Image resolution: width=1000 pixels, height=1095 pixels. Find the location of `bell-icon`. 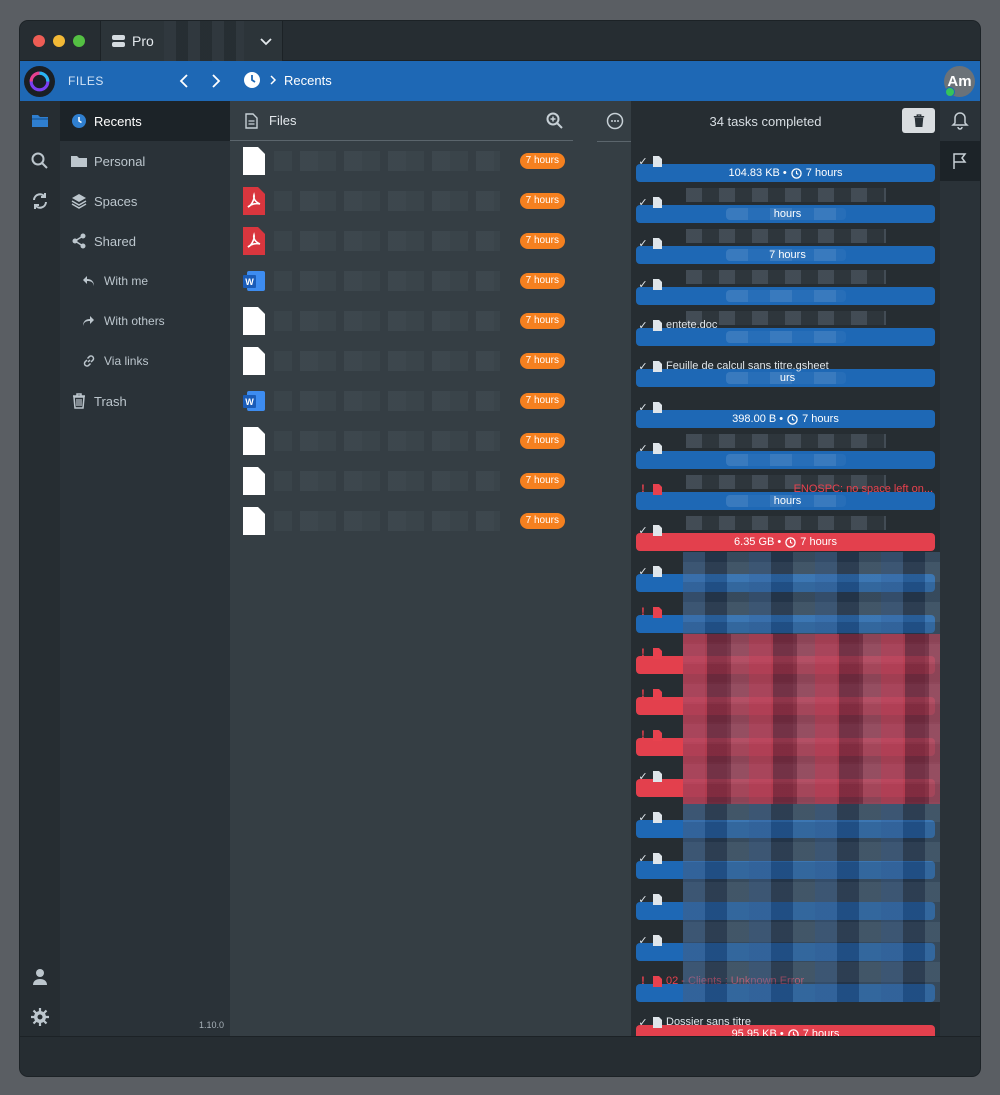

bell-icon is located at coordinates (960, 121).